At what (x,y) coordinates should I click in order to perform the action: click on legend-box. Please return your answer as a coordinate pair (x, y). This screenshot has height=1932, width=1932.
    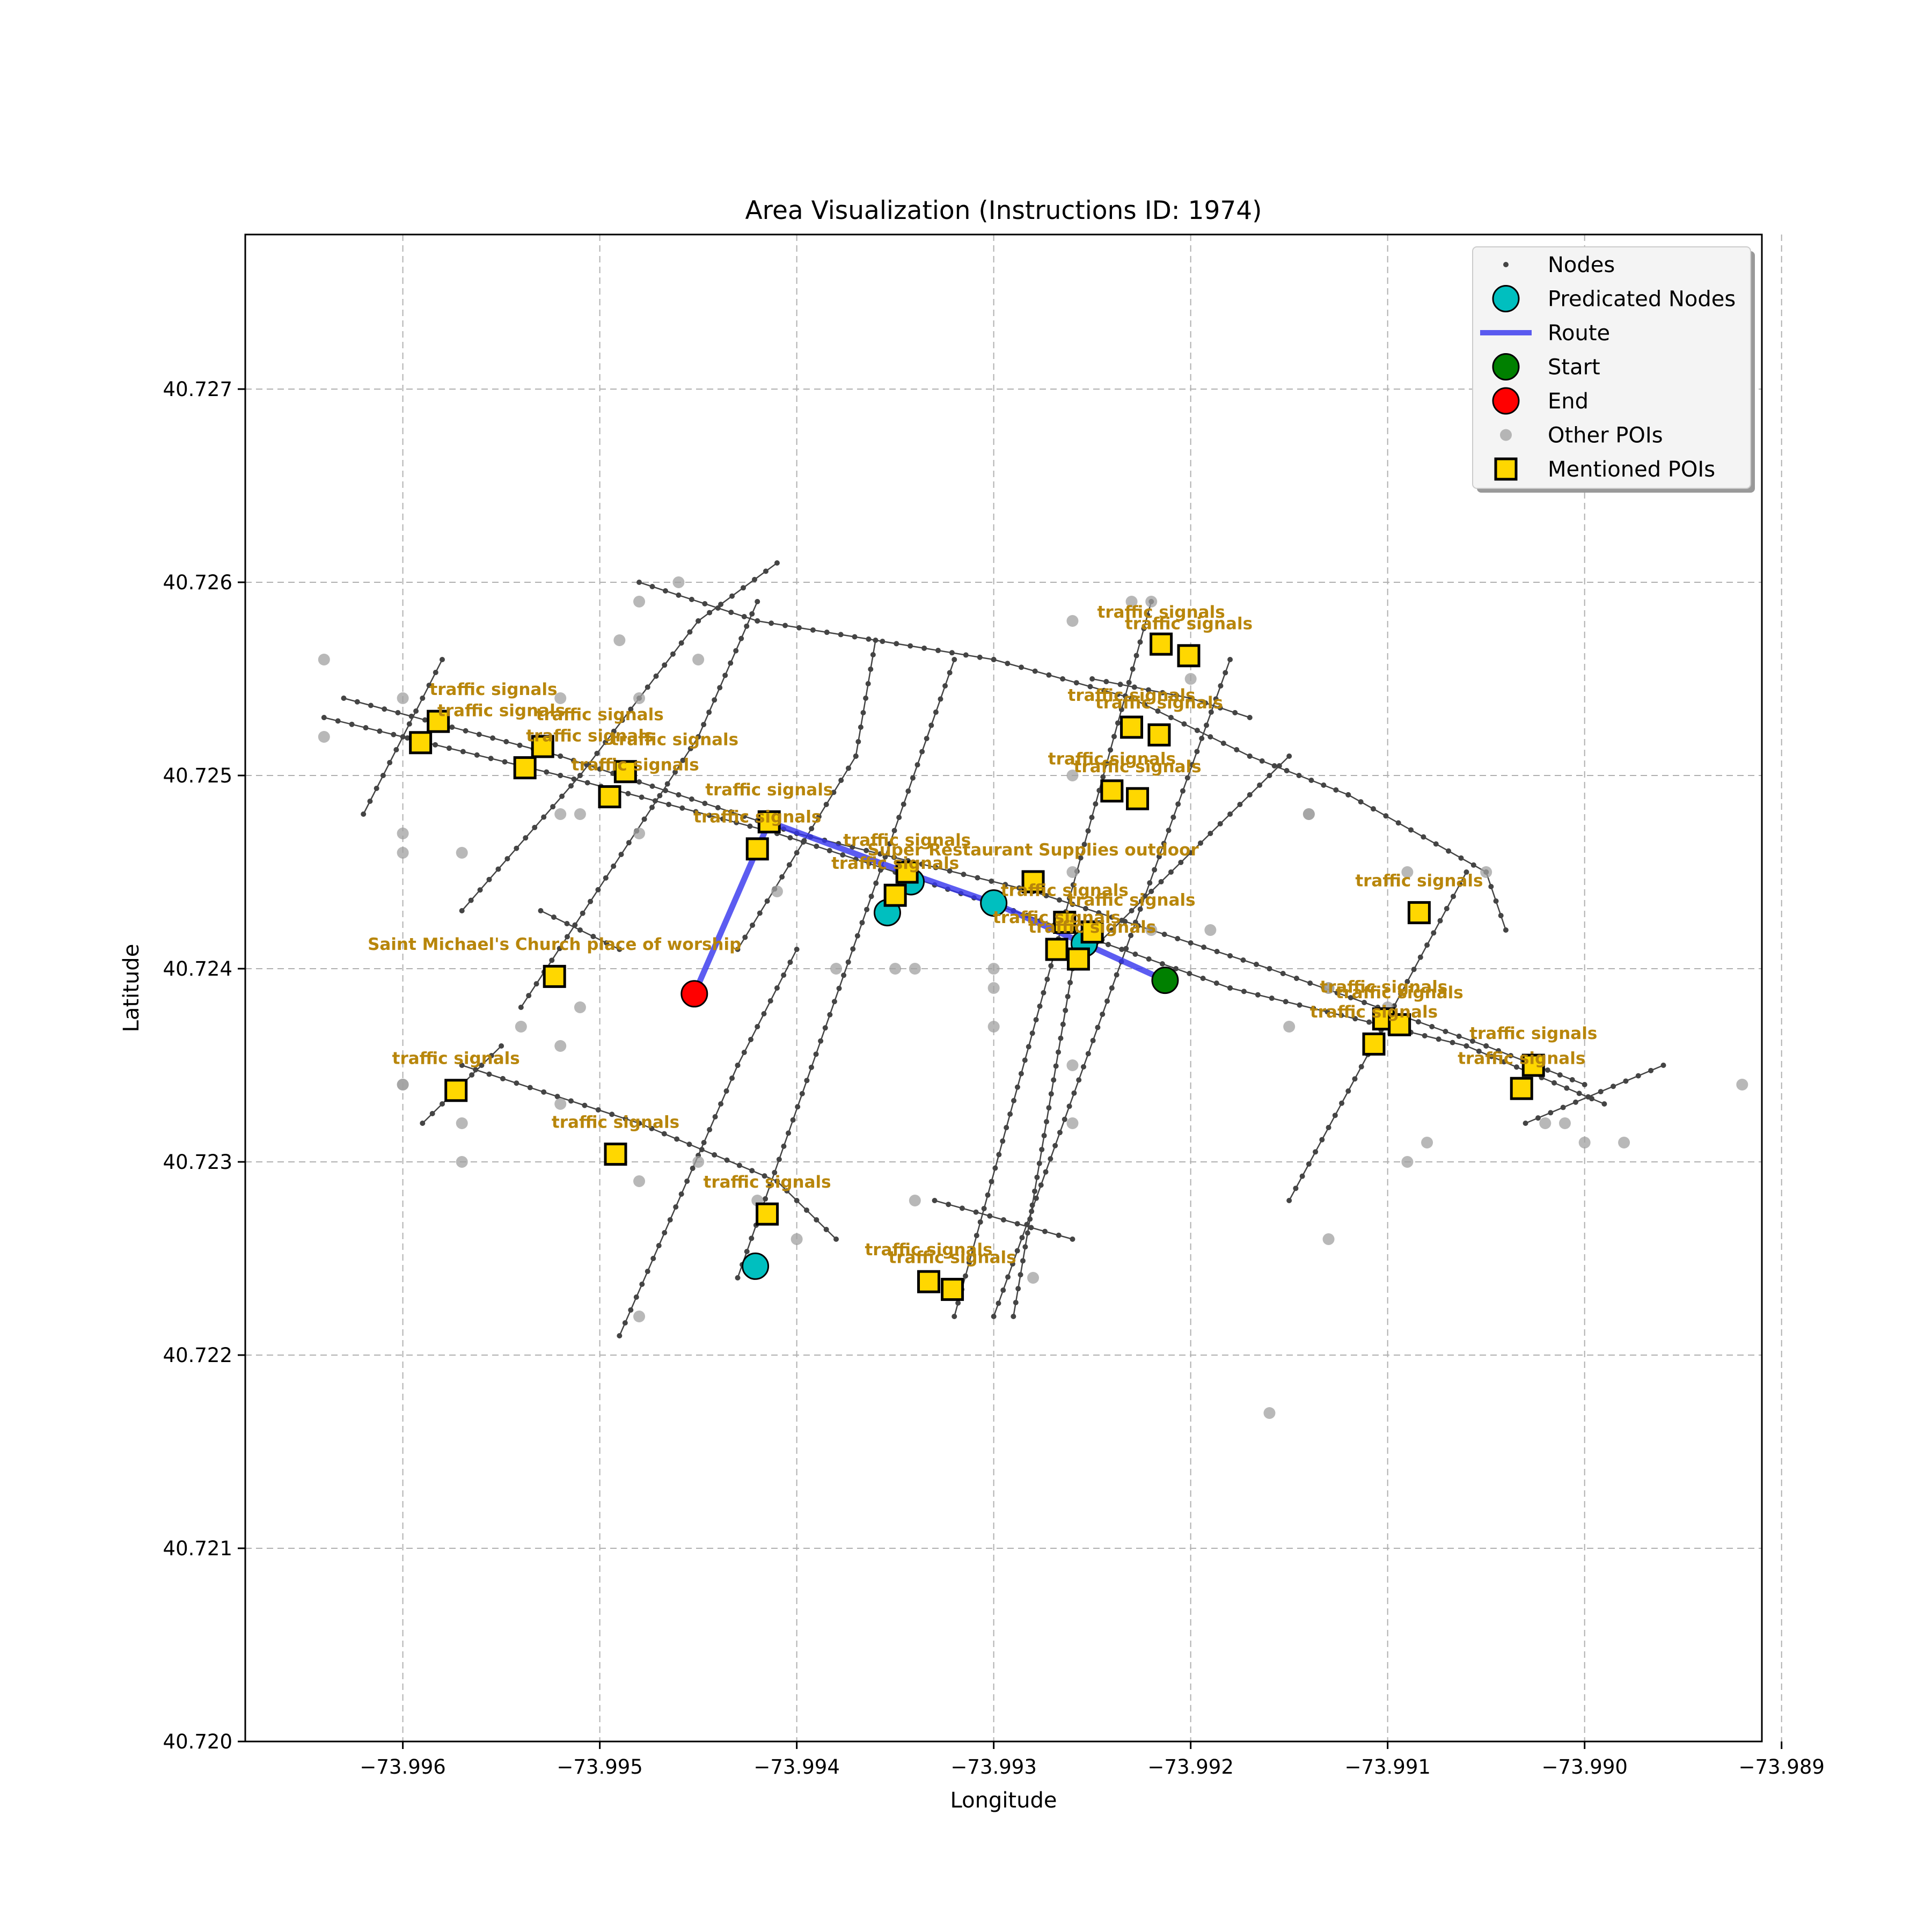
    Looking at the image, I should click on (1611, 367).